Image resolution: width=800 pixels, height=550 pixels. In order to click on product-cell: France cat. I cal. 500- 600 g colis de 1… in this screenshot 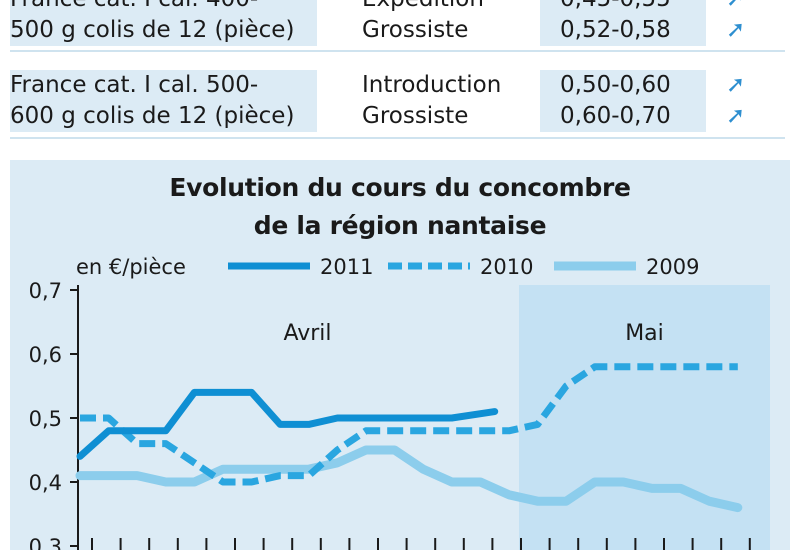, I will do `click(163, 101)`.